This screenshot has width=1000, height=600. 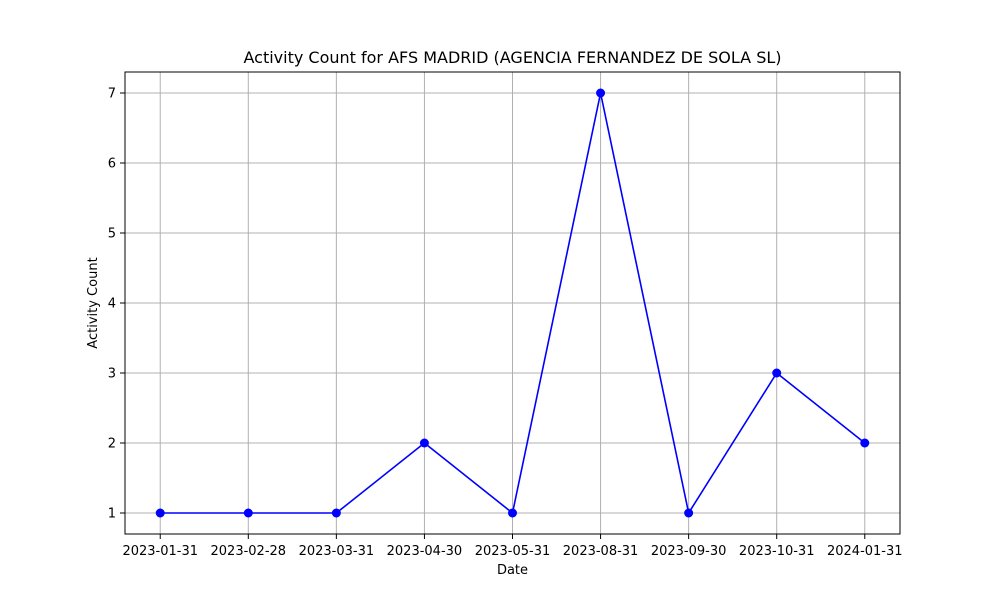 I want to click on y-tick-label: 4, so click(x=112, y=304).